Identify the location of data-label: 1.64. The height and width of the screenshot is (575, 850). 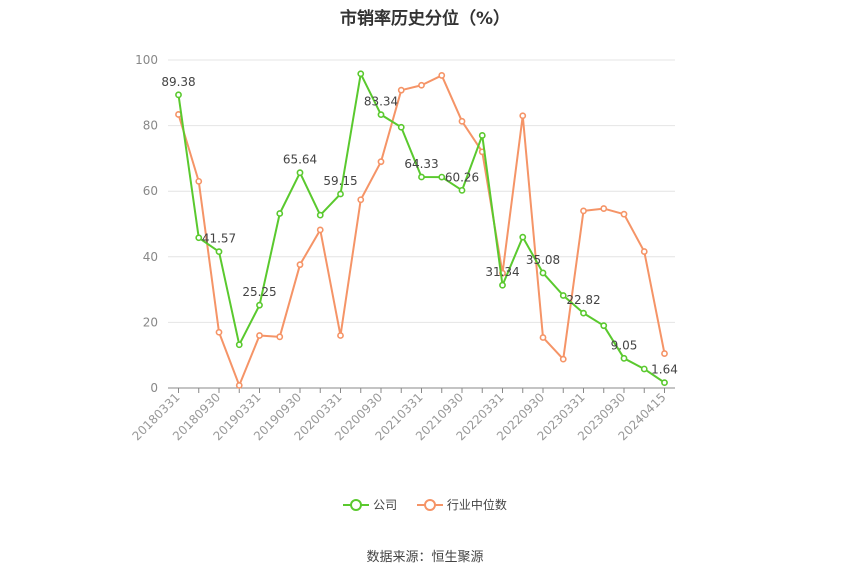
(664, 370).